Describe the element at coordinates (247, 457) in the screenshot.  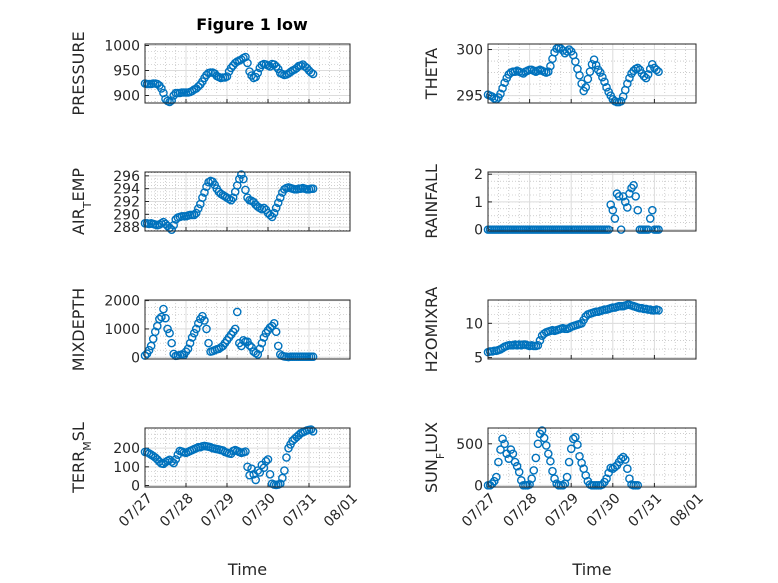
I see `terr-msl-axes-box` at that location.